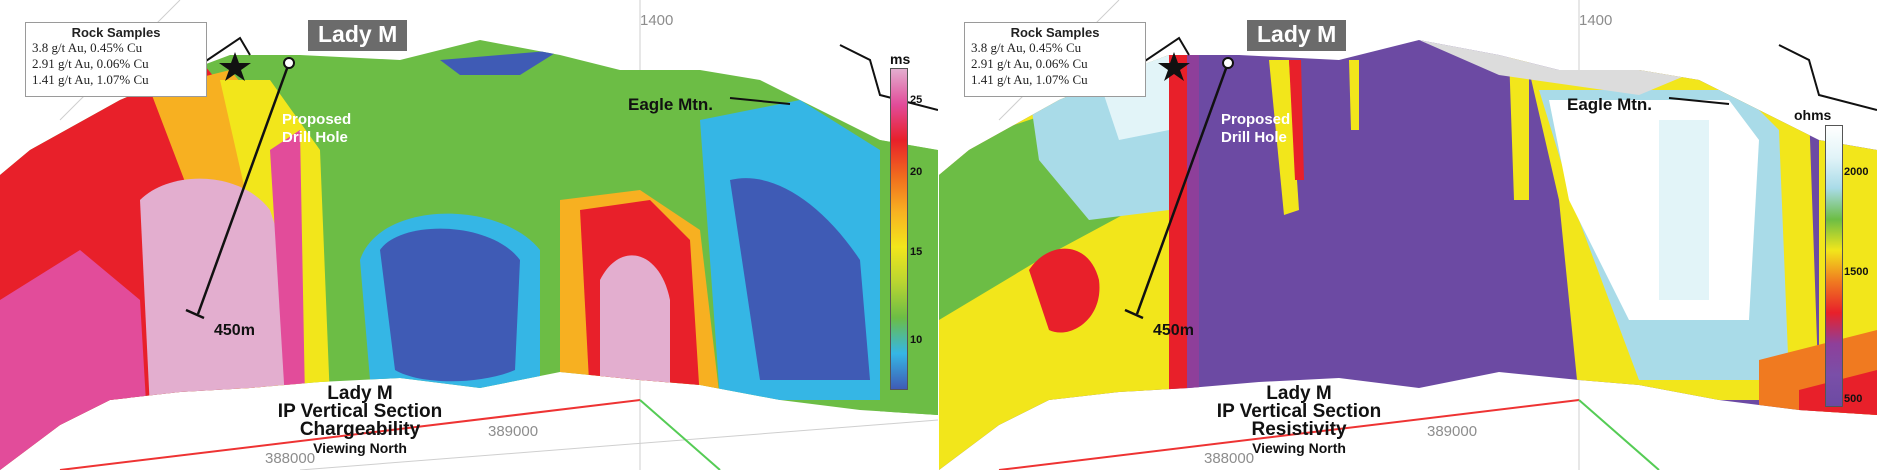 This screenshot has width=1877, height=470. What do you see at coordinates (360, 429) in the screenshot?
I see `section-title-line3: Chargeability` at bounding box center [360, 429].